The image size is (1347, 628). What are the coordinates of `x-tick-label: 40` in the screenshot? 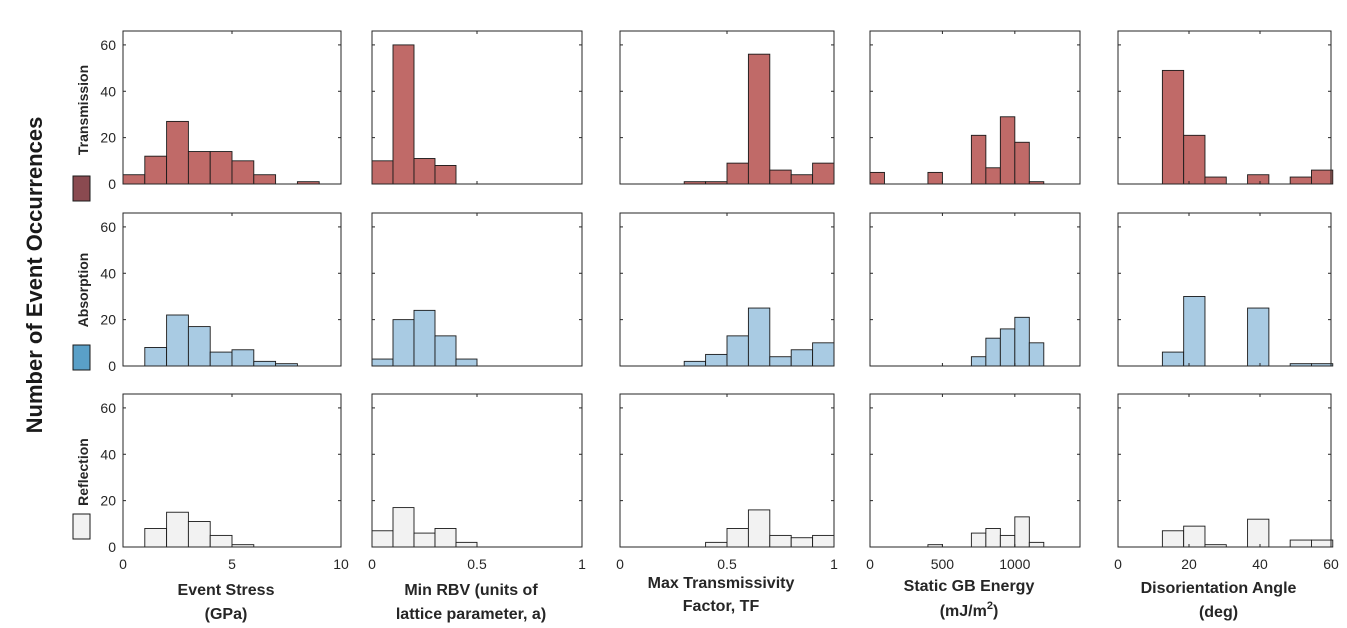 It's located at (1260, 564).